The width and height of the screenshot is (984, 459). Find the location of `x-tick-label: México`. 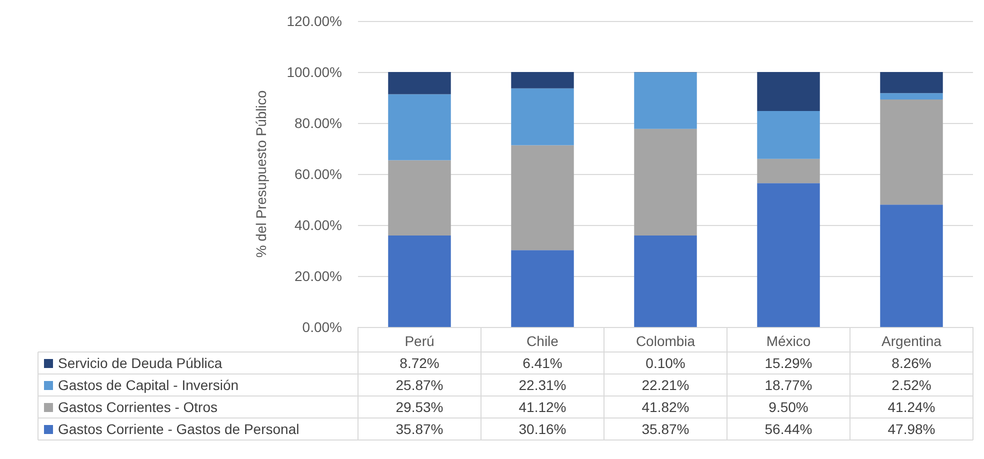

x-tick-label: México is located at coordinates (788, 341).